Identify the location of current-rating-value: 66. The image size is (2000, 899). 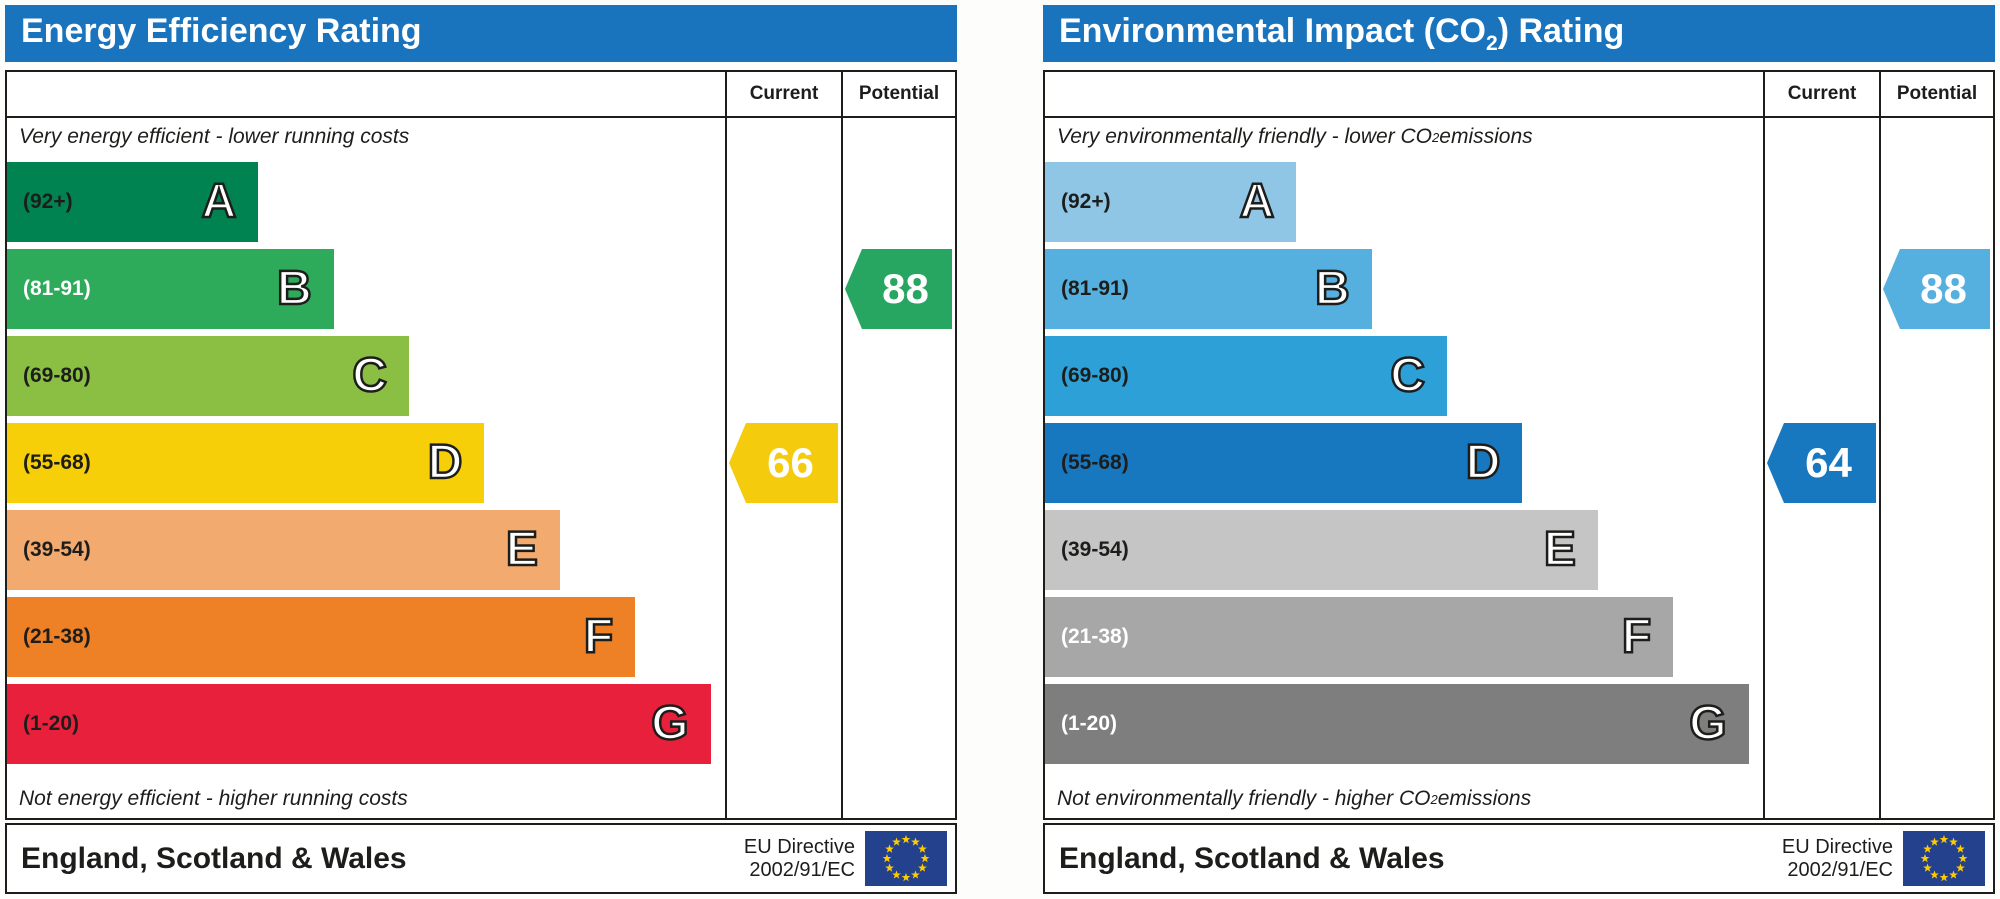
(790, 462).